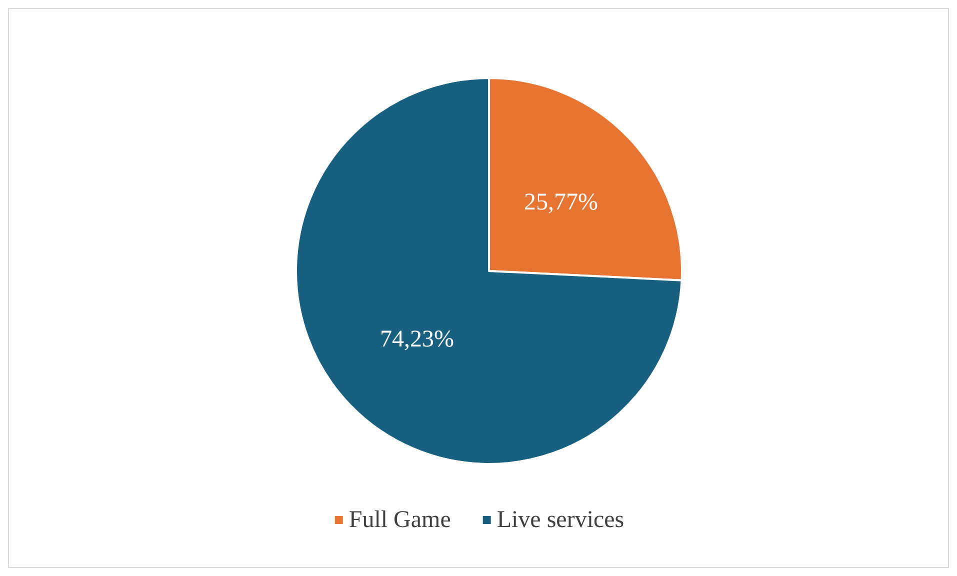 The image size is (957, 576). I want to click on data-label: 25,77%, so click(561, 202).